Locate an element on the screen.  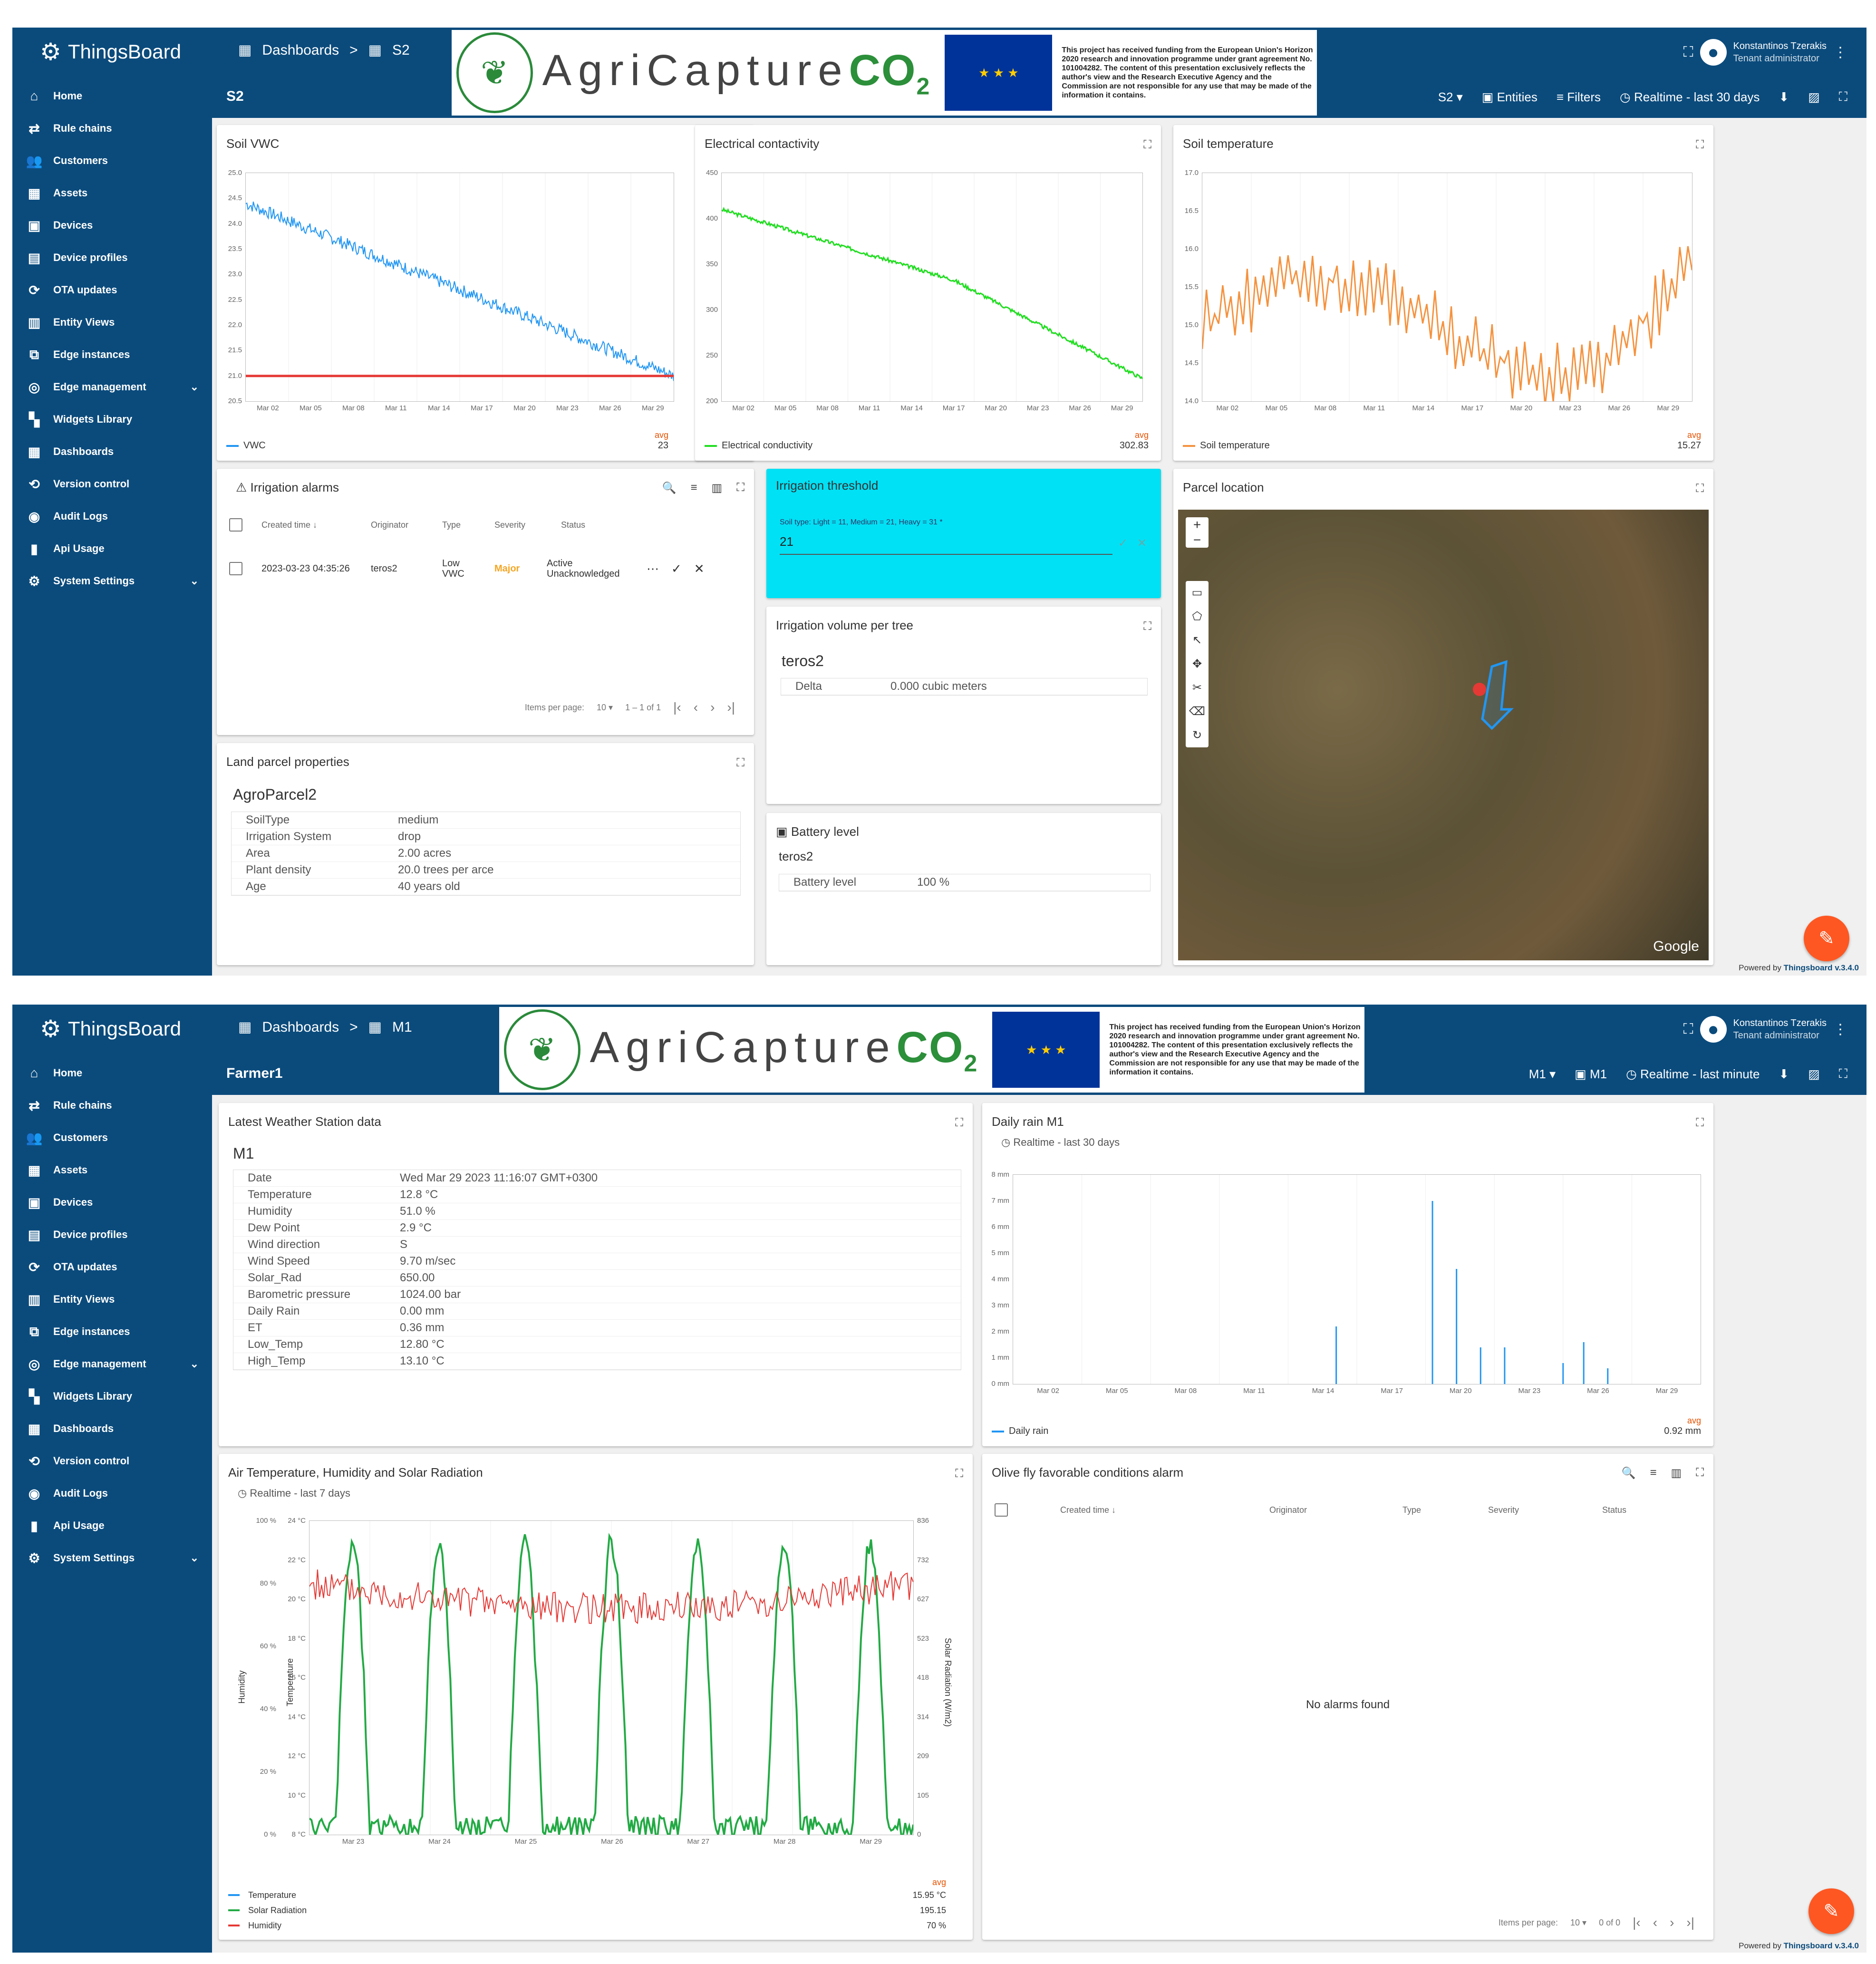
clear-icon: ✕ is located at coordinates (706, 568).